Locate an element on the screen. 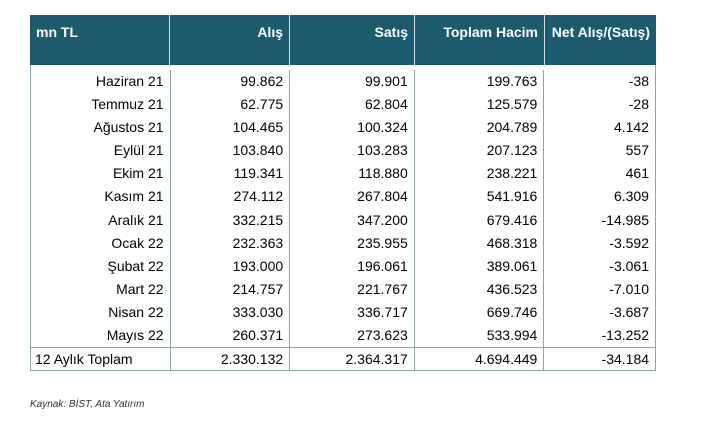 Image resolution: width=722 pixels, height=429 pixels. cell-volume: 238.221 is located at coordinates (480, 174).